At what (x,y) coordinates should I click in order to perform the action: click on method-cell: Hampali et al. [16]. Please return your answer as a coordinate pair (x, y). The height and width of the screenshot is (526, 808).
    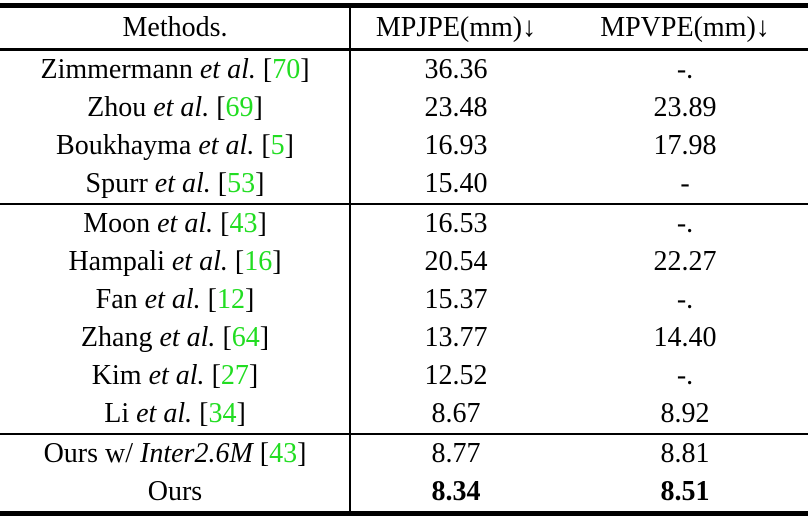
    Looking at the image, I should click on (175, 262).